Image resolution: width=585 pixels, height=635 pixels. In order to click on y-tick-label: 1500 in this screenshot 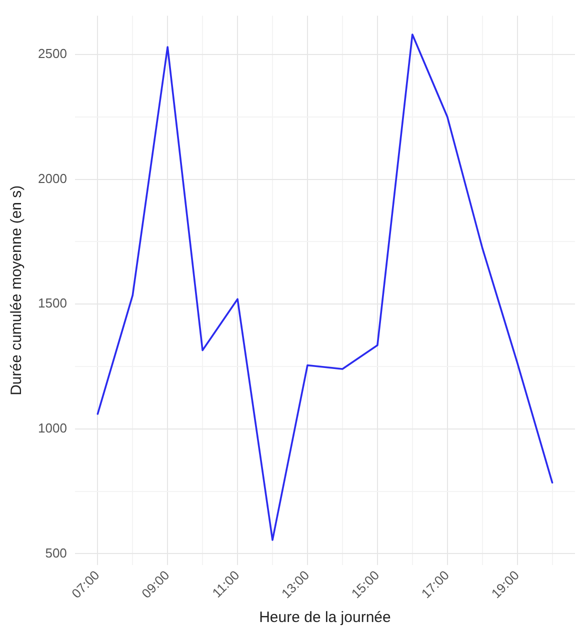, I will do `click(52, 303)`.